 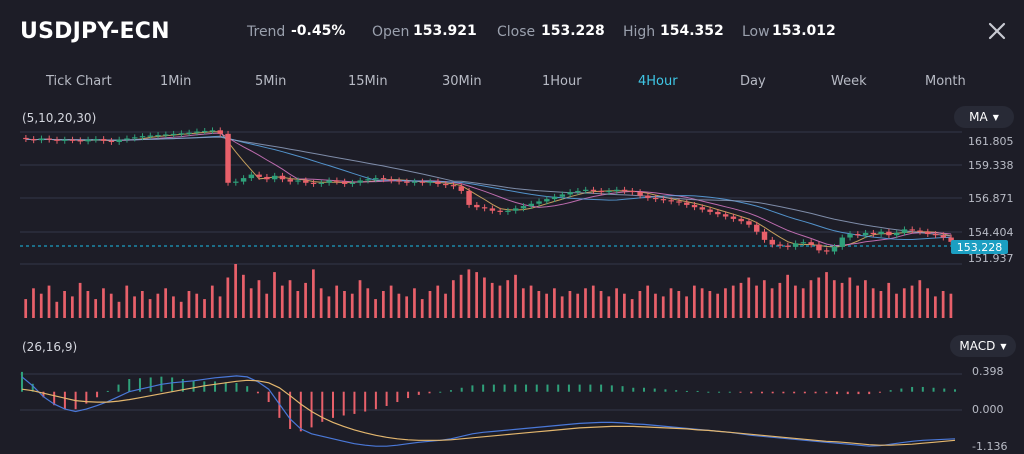 What do you see at coordinates (271, 81) in the screenshot?
I see `tab-5min: 5Min` at bounding box center [271, 81].